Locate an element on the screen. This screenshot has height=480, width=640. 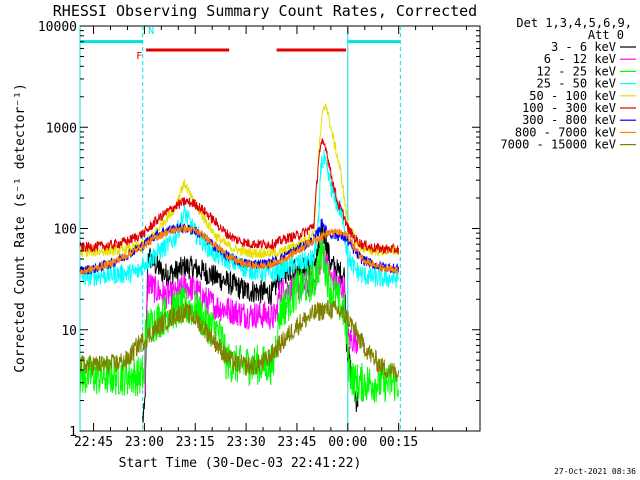
legend-label: 7000 - 15000 keV is located at coordinates (558, 145).